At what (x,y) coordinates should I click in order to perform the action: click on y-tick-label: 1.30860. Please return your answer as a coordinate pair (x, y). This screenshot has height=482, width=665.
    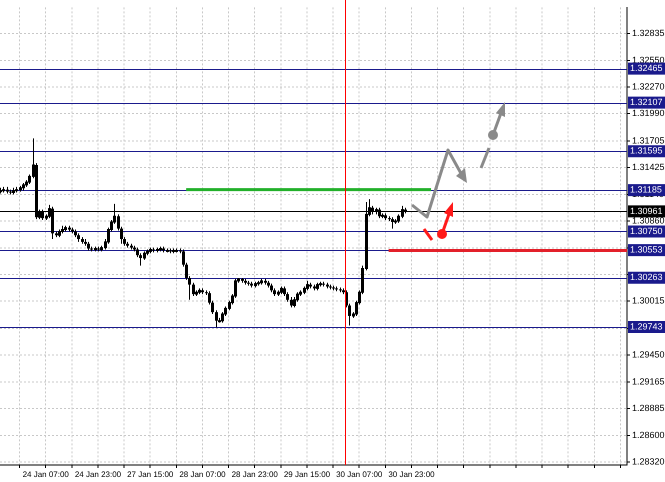
    Looking at the image, I should click on (648, 220).